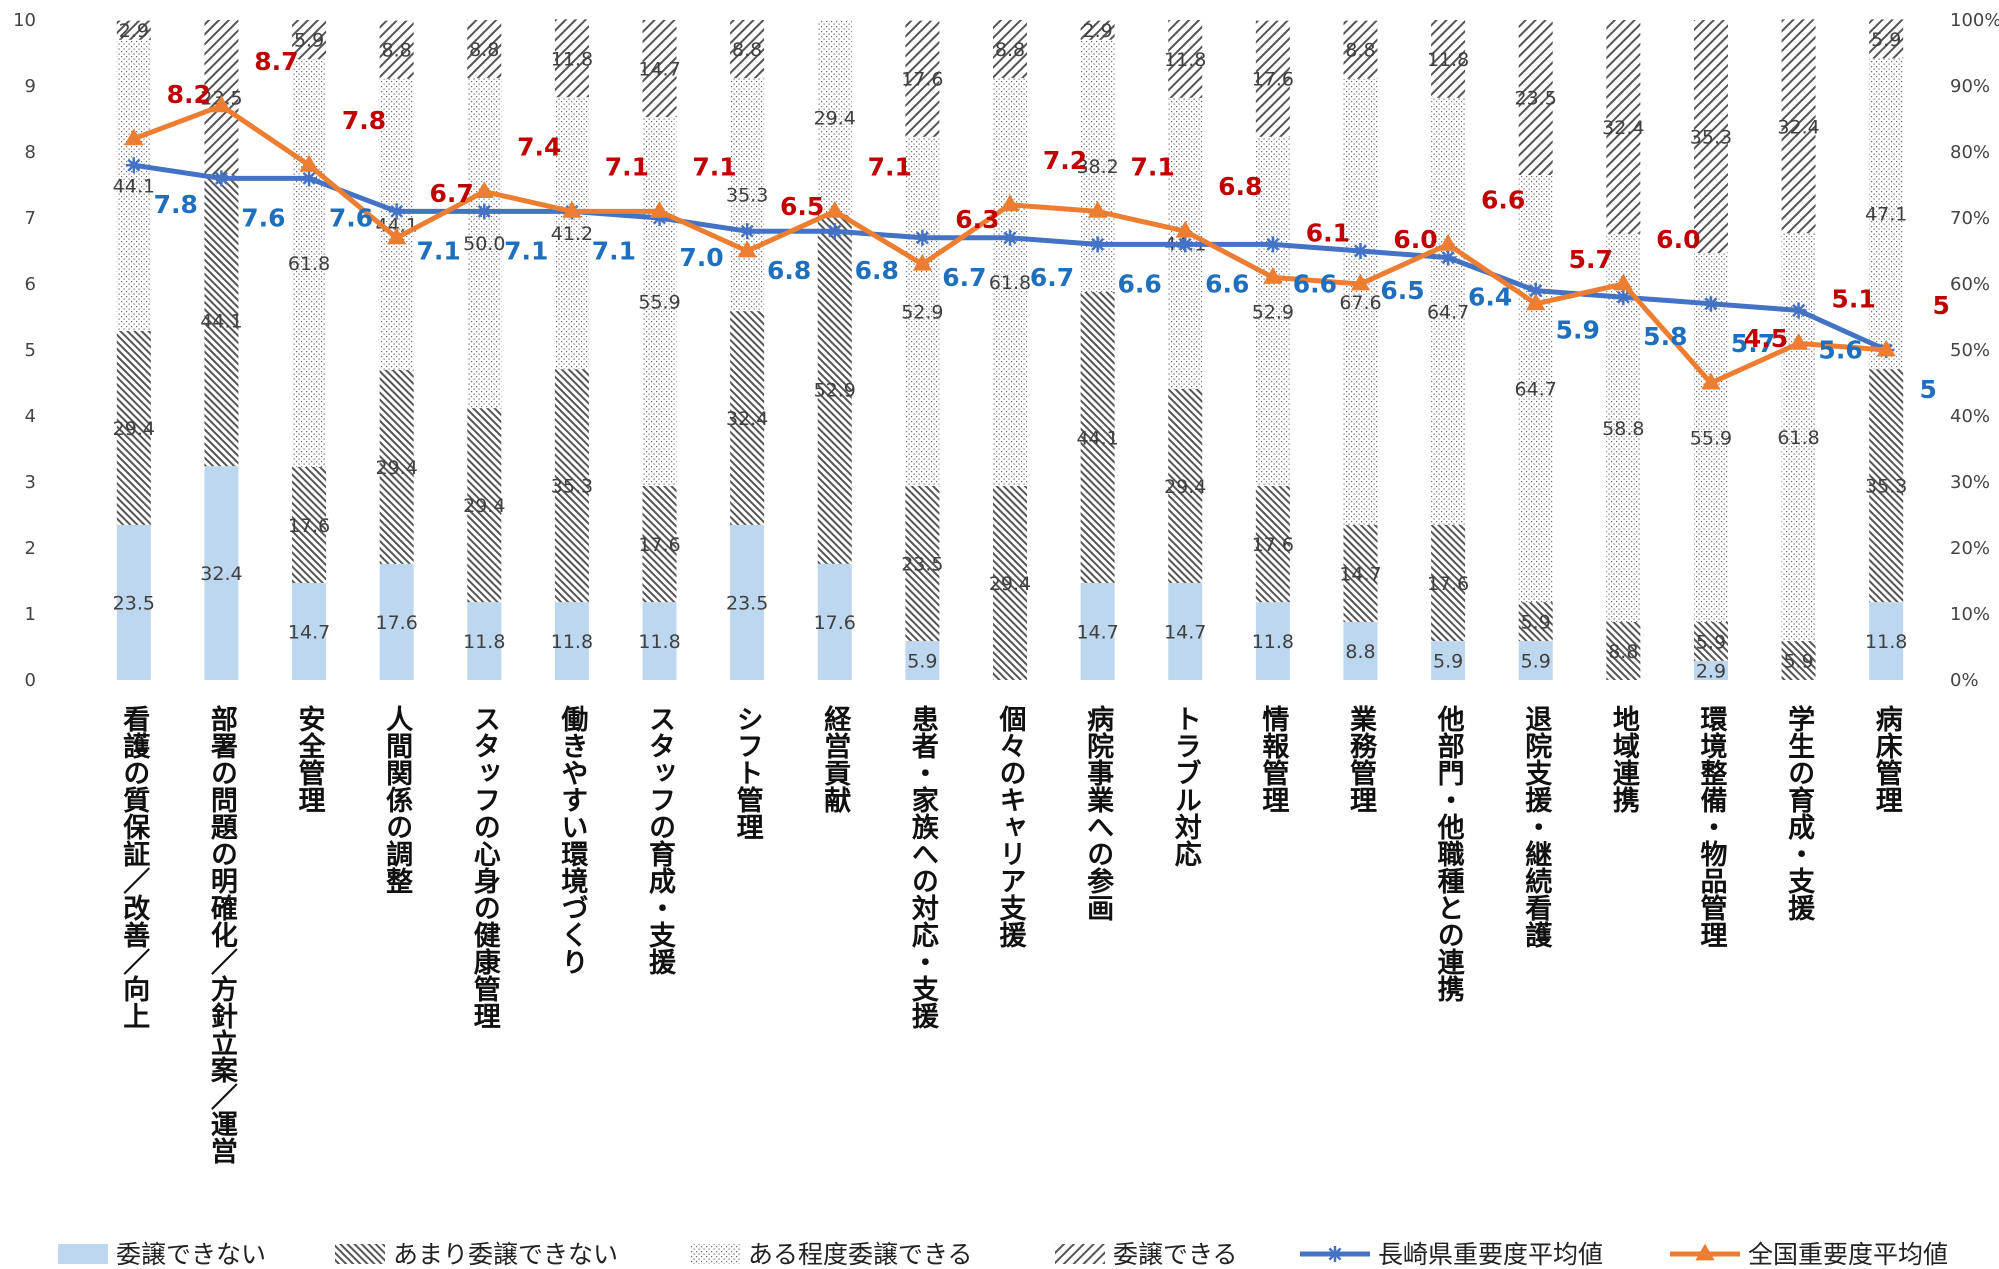 The width and height of the screenshot is (1999, 1269). I want to click on segment-value-label: 2.9, so click(1711, 671).